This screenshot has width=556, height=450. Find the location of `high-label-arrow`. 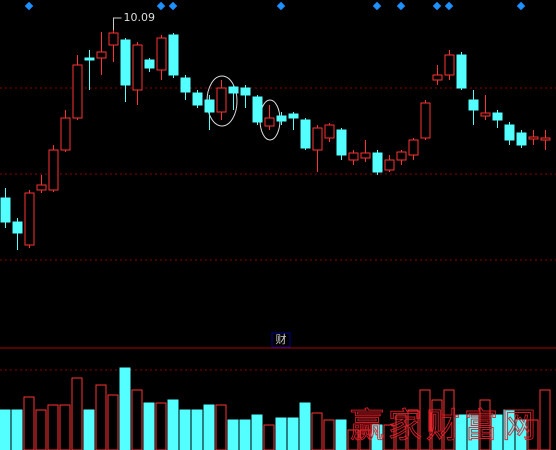

high-label-arrow is located at coordinates (117, 23).